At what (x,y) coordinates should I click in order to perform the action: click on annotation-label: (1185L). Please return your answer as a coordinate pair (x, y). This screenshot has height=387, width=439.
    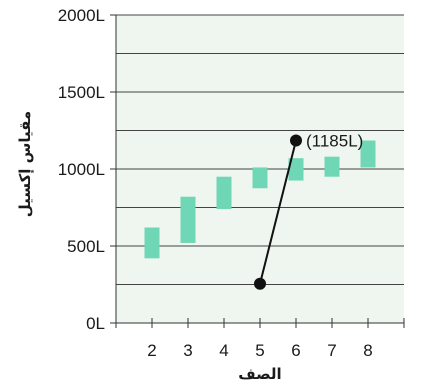
    Looking at the image, I should click on (334, 141).